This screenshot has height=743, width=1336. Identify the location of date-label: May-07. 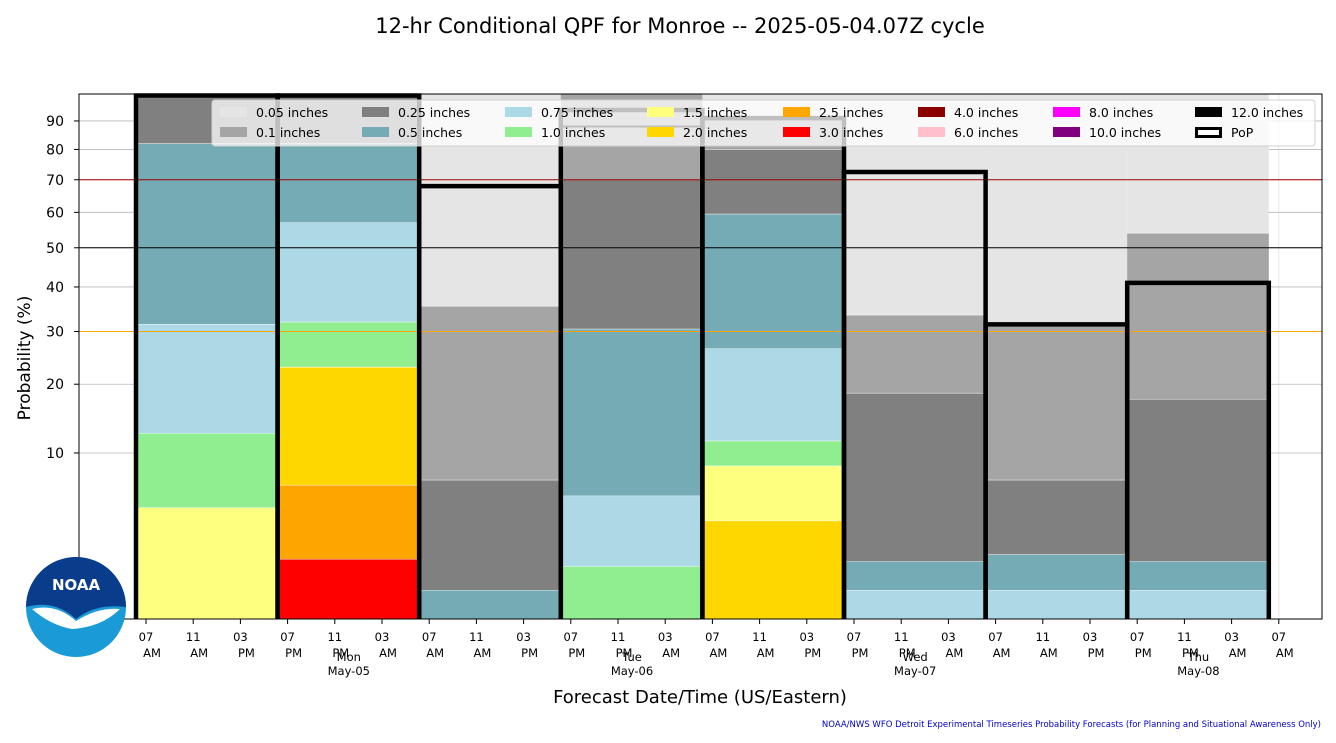
(915, 671).